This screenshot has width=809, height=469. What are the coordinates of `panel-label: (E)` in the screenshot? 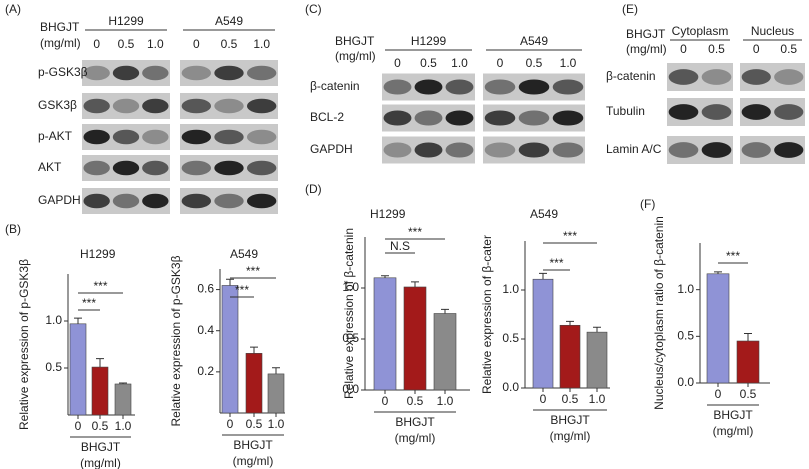 It's located at (630, 9).